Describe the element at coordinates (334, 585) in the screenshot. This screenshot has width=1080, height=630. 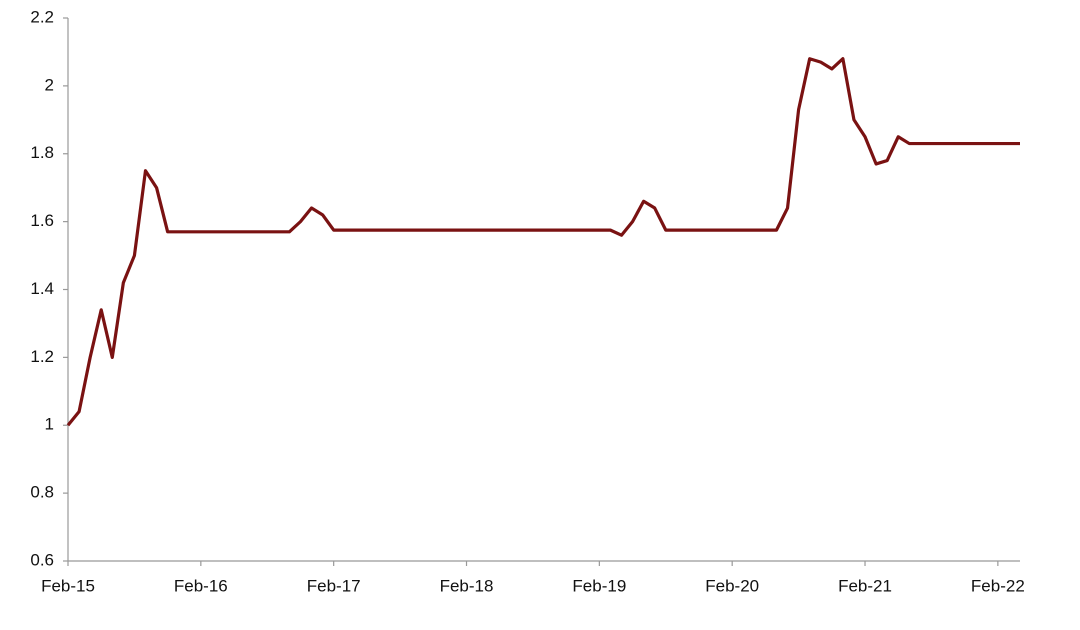
I see `x-tick-label: Feb-17` at that location.